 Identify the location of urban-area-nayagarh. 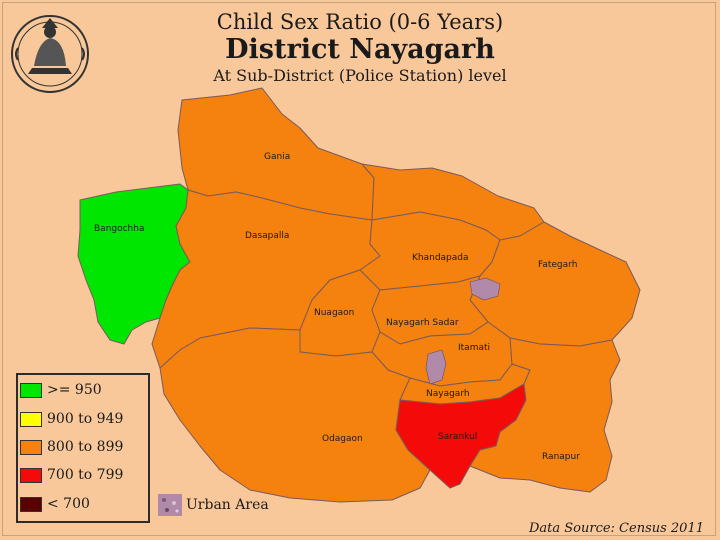
(436, 367).